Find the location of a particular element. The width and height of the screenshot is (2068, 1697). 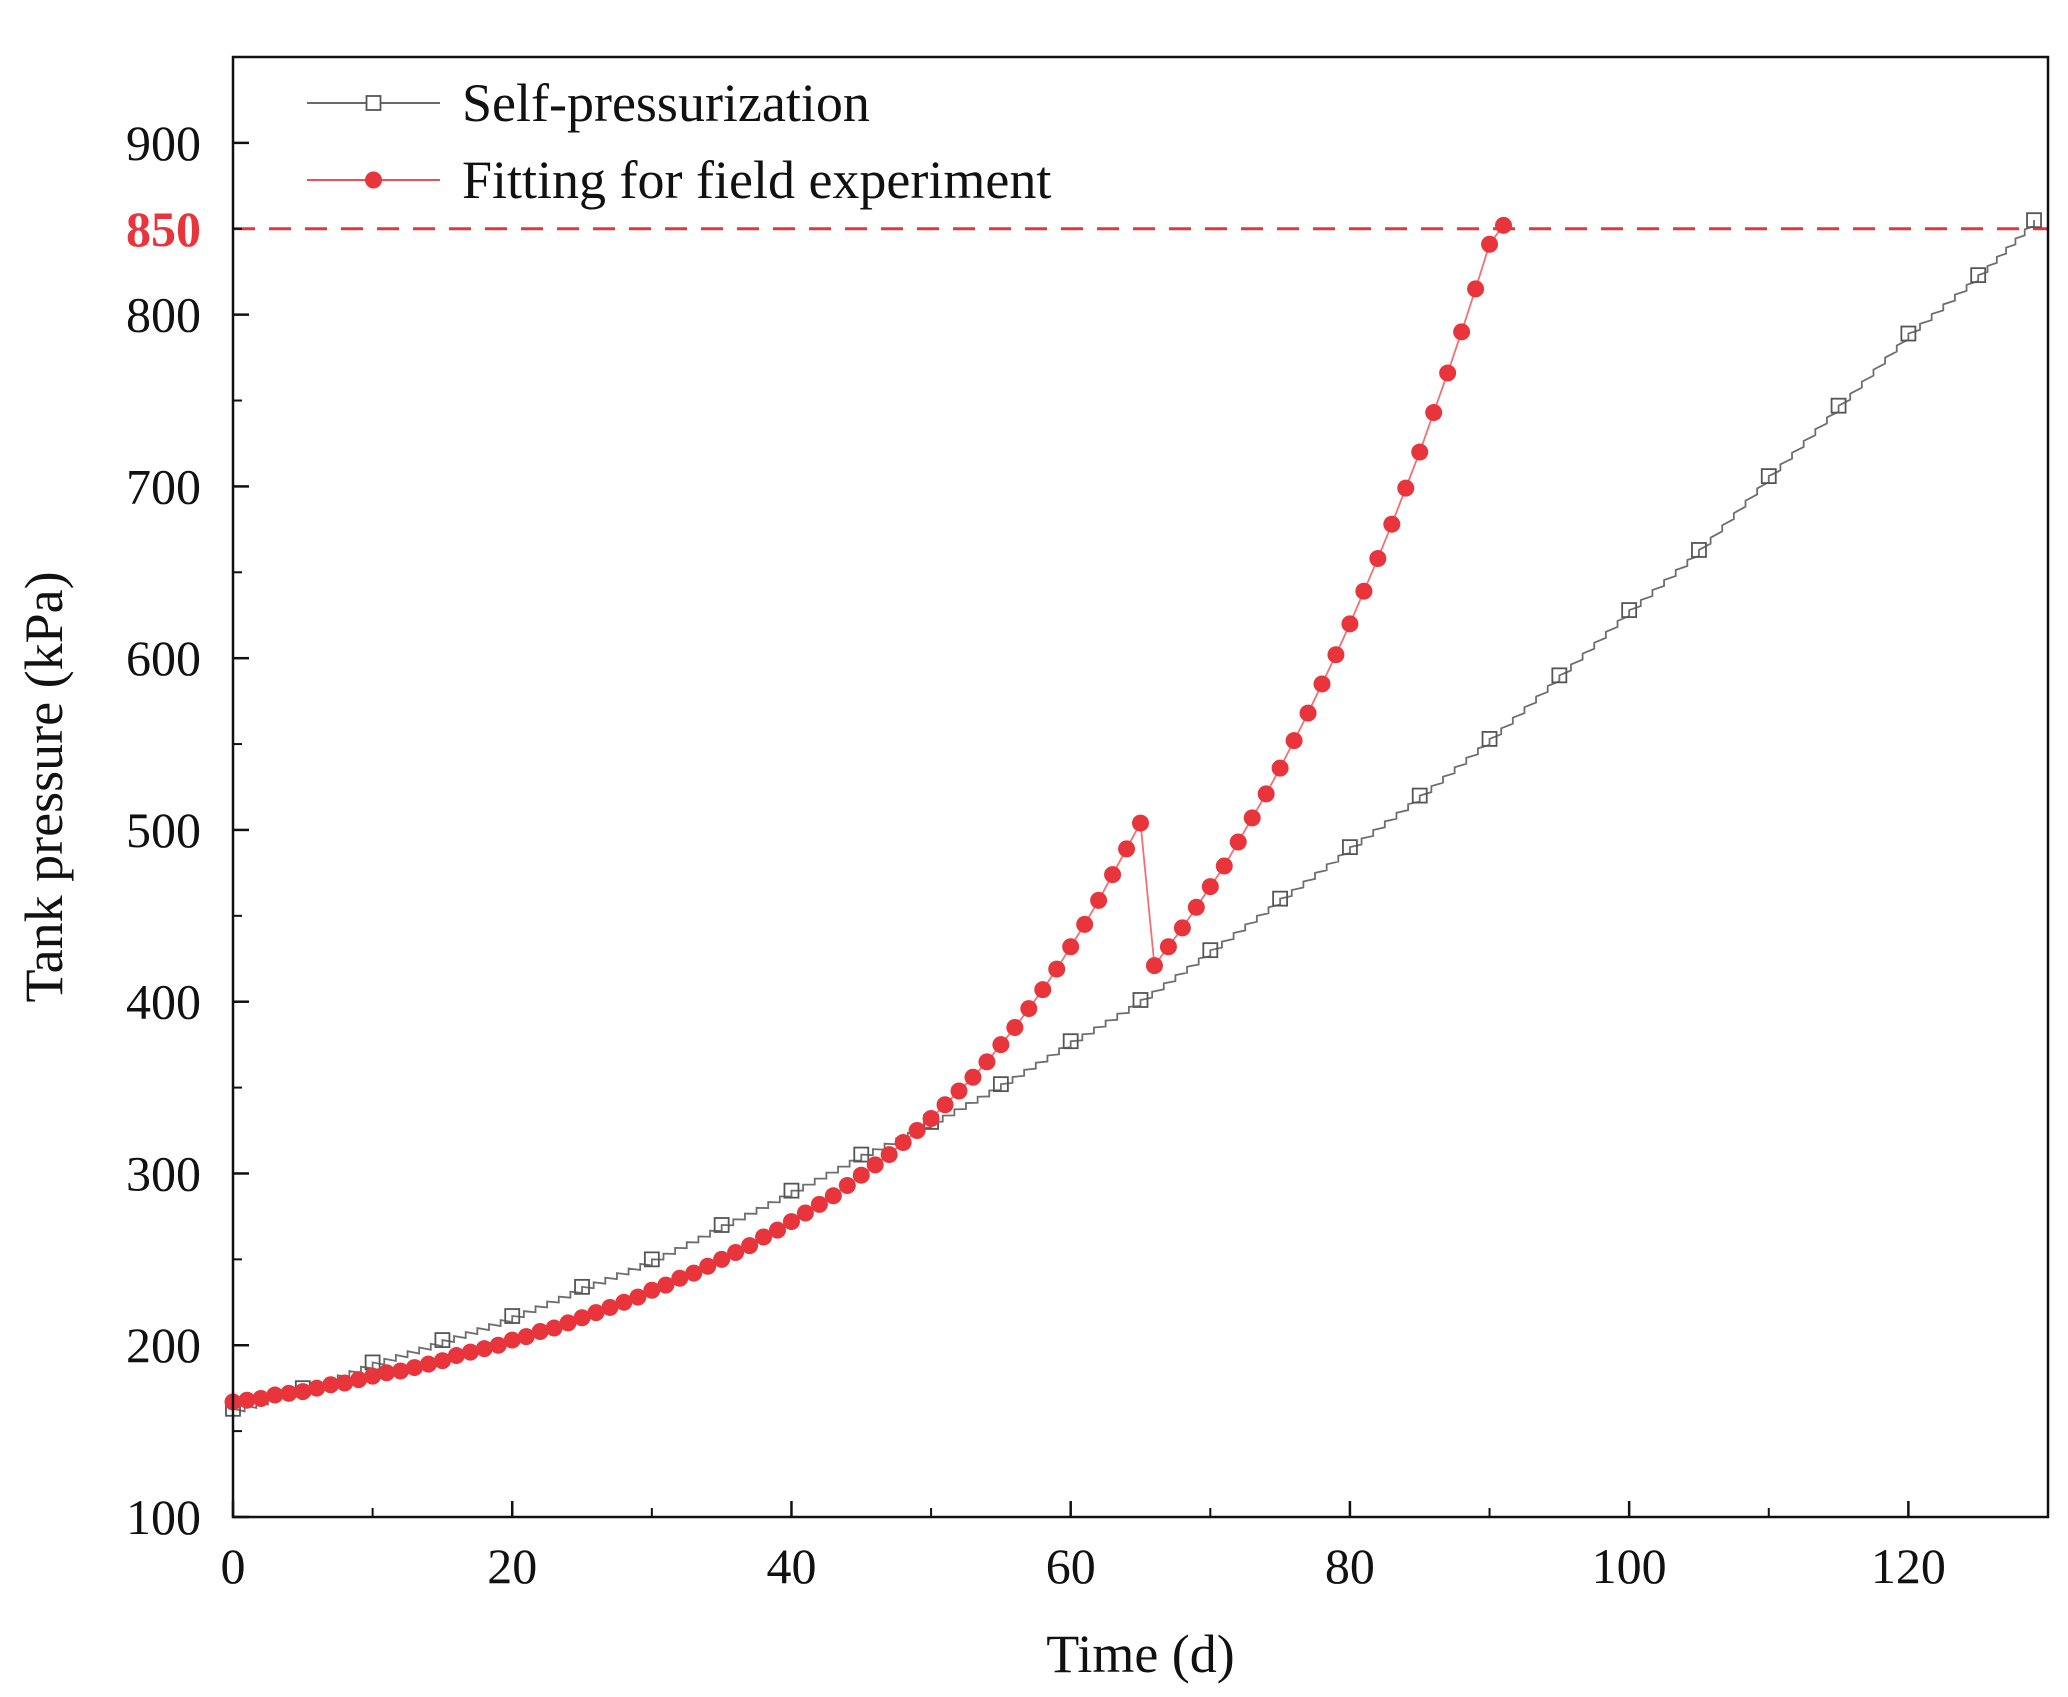

reference-line-group: 850 is located at coordinates (1087, 229).